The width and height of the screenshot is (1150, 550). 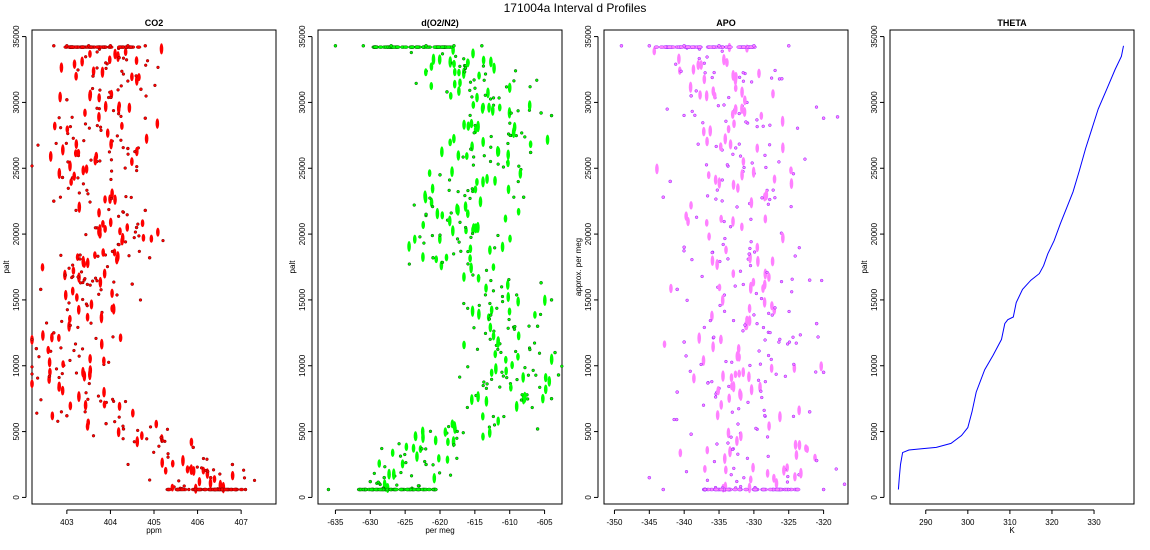 What do you see at coordinates (545, 522) in the screenshot?
I see `x-tick-label: -605` at bounding box center [545, 522].